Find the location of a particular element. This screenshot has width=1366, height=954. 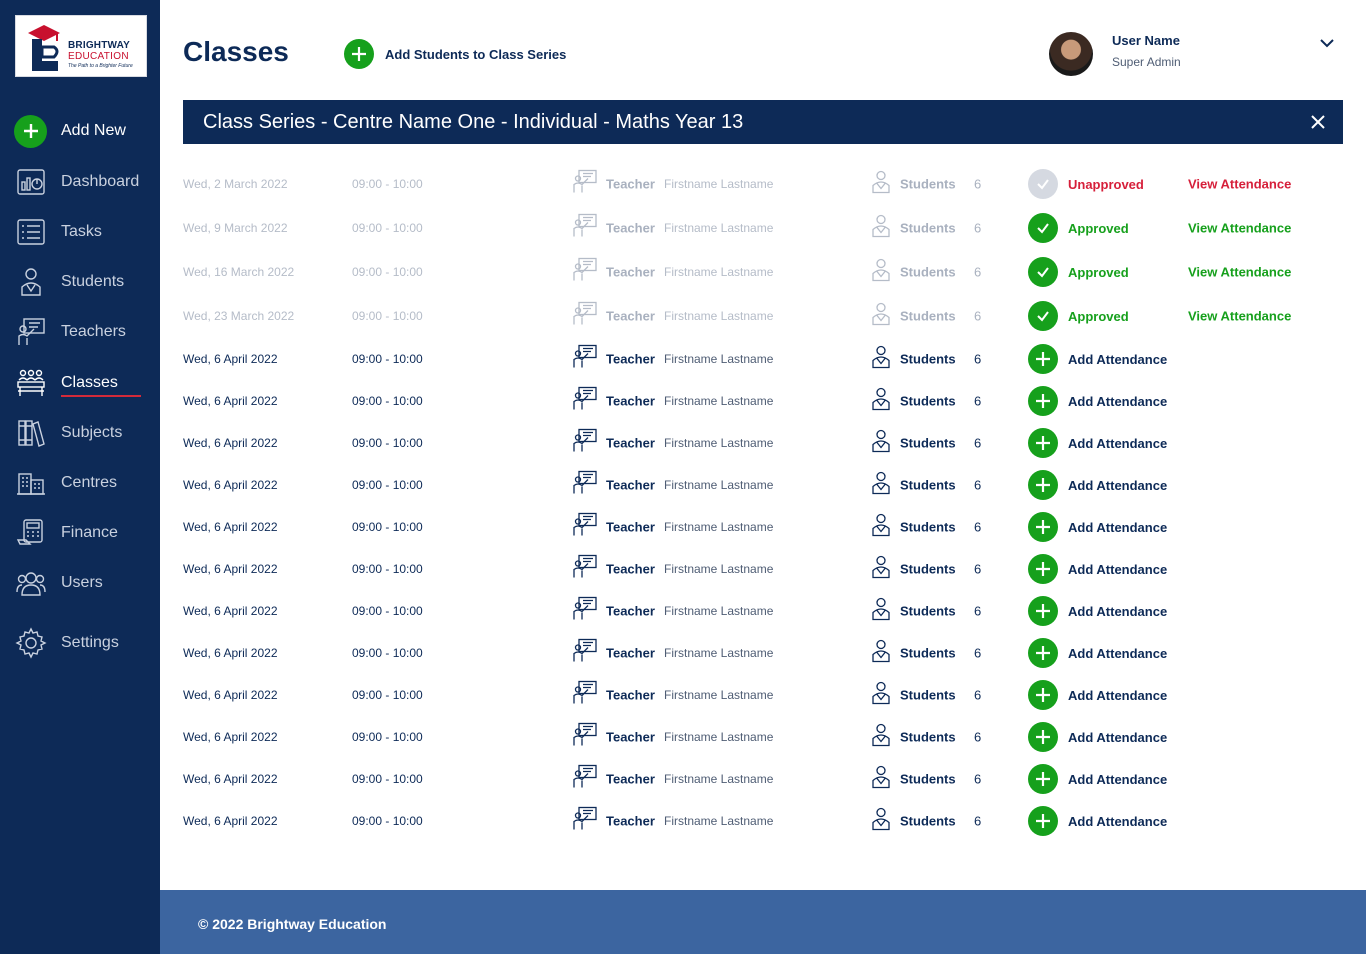

active-nav-indicator is located at coordinates (101, 396).